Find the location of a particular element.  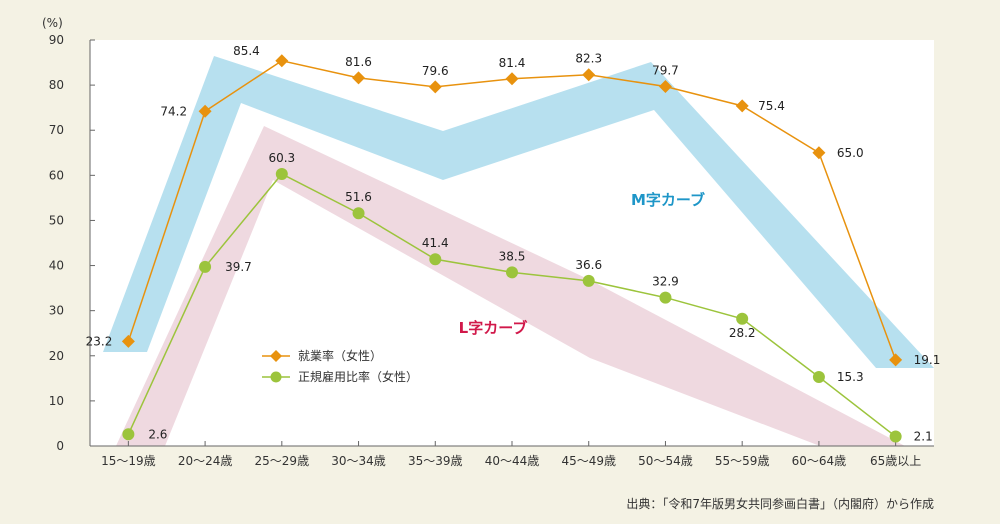

data-label: 81.4 is located at coordinates (512, 63).